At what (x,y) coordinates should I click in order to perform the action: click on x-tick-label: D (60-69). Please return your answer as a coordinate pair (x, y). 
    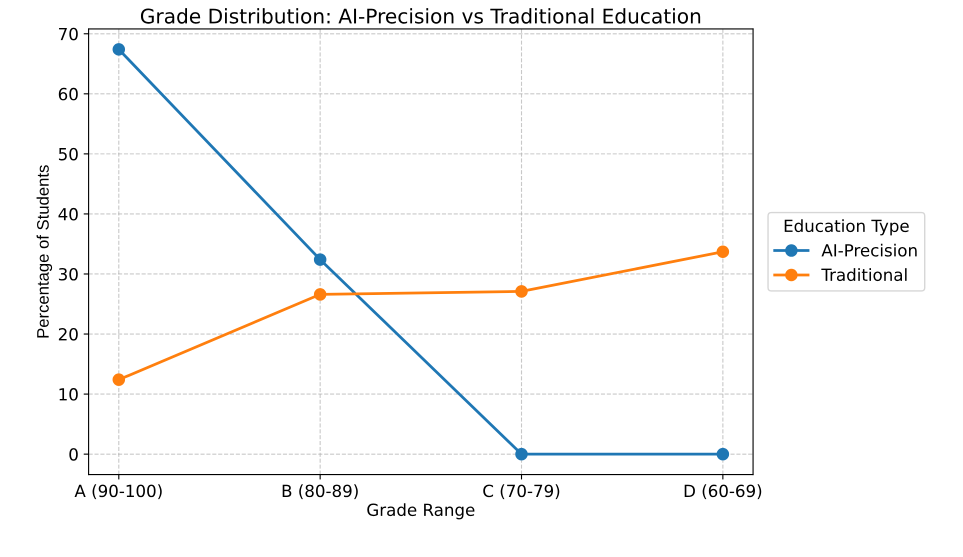
    Looking at the image, I should click on (723, 492).